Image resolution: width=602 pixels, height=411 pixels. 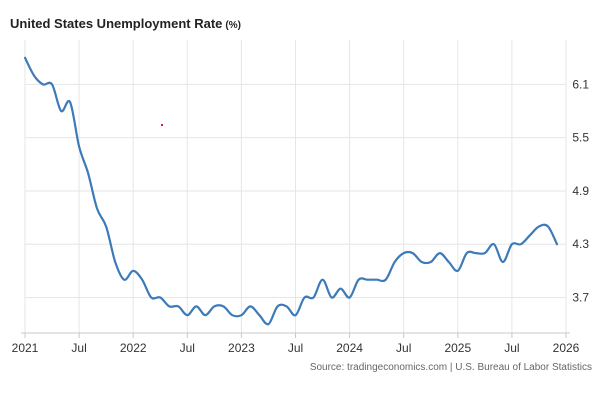 What do you see at coordinates (25, 348) in the screenshot?
I see `x-tick-label: 2021` at bounding box center [25, 348].